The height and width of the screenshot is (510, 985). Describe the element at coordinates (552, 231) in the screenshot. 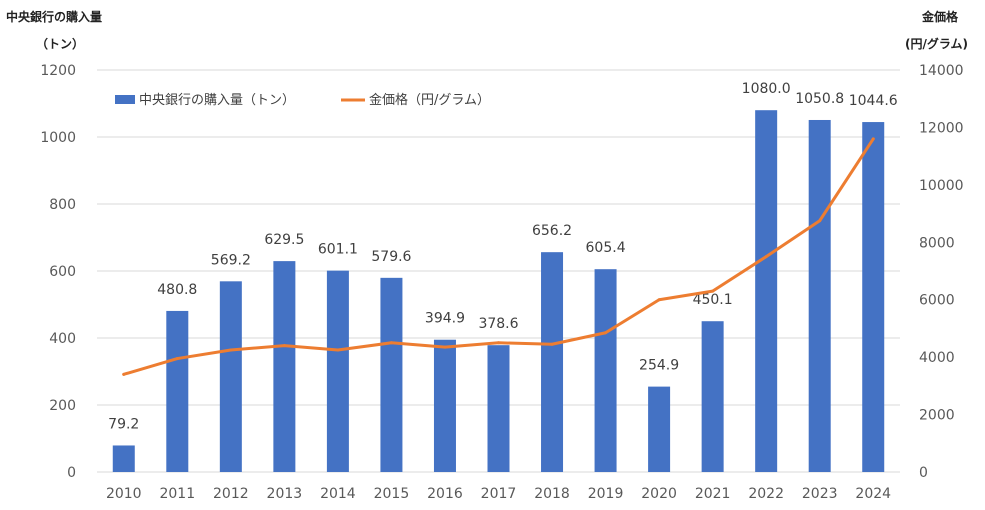

I see `bar-value-label: 656.2` at that location.